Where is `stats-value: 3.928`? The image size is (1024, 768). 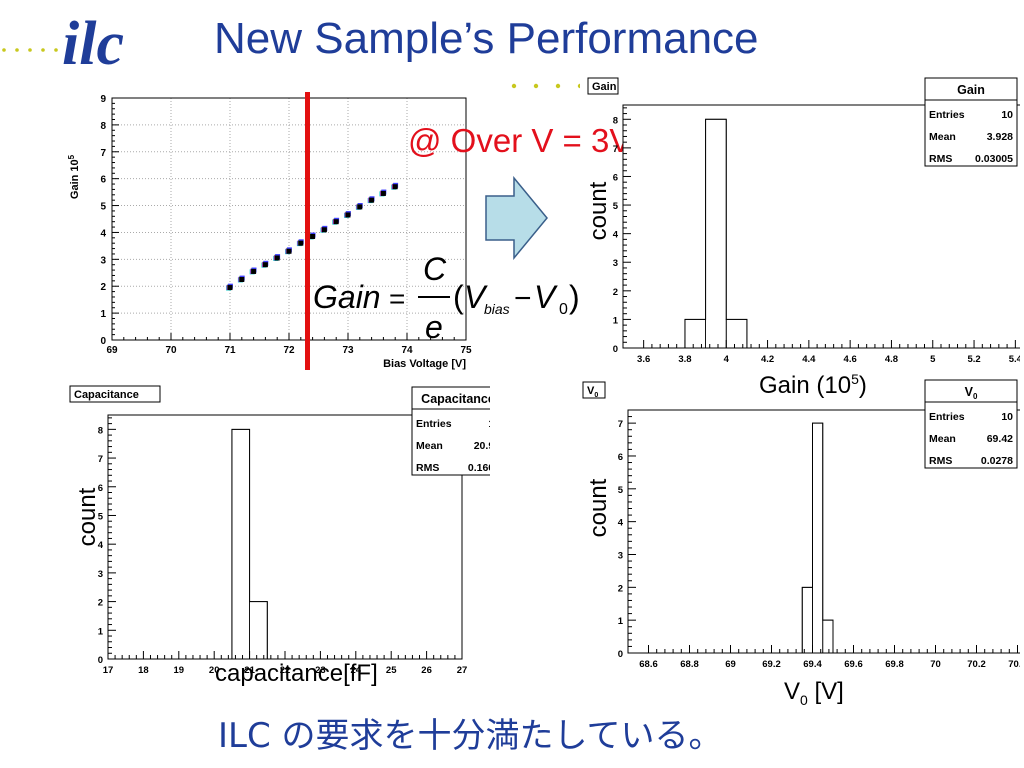
stats-value: 3.928 is located at coordinates (1000, 137).